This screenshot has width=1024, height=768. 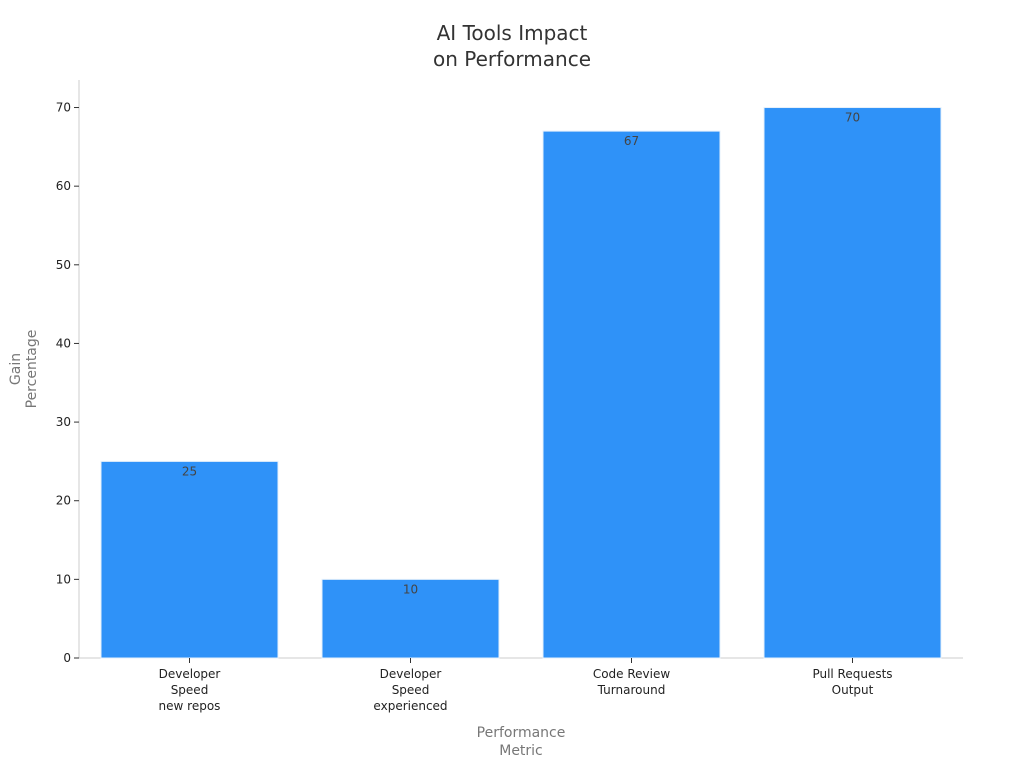 I want to click on x-tick-label: Developer Speed experienced, so click(x=410, y=690).